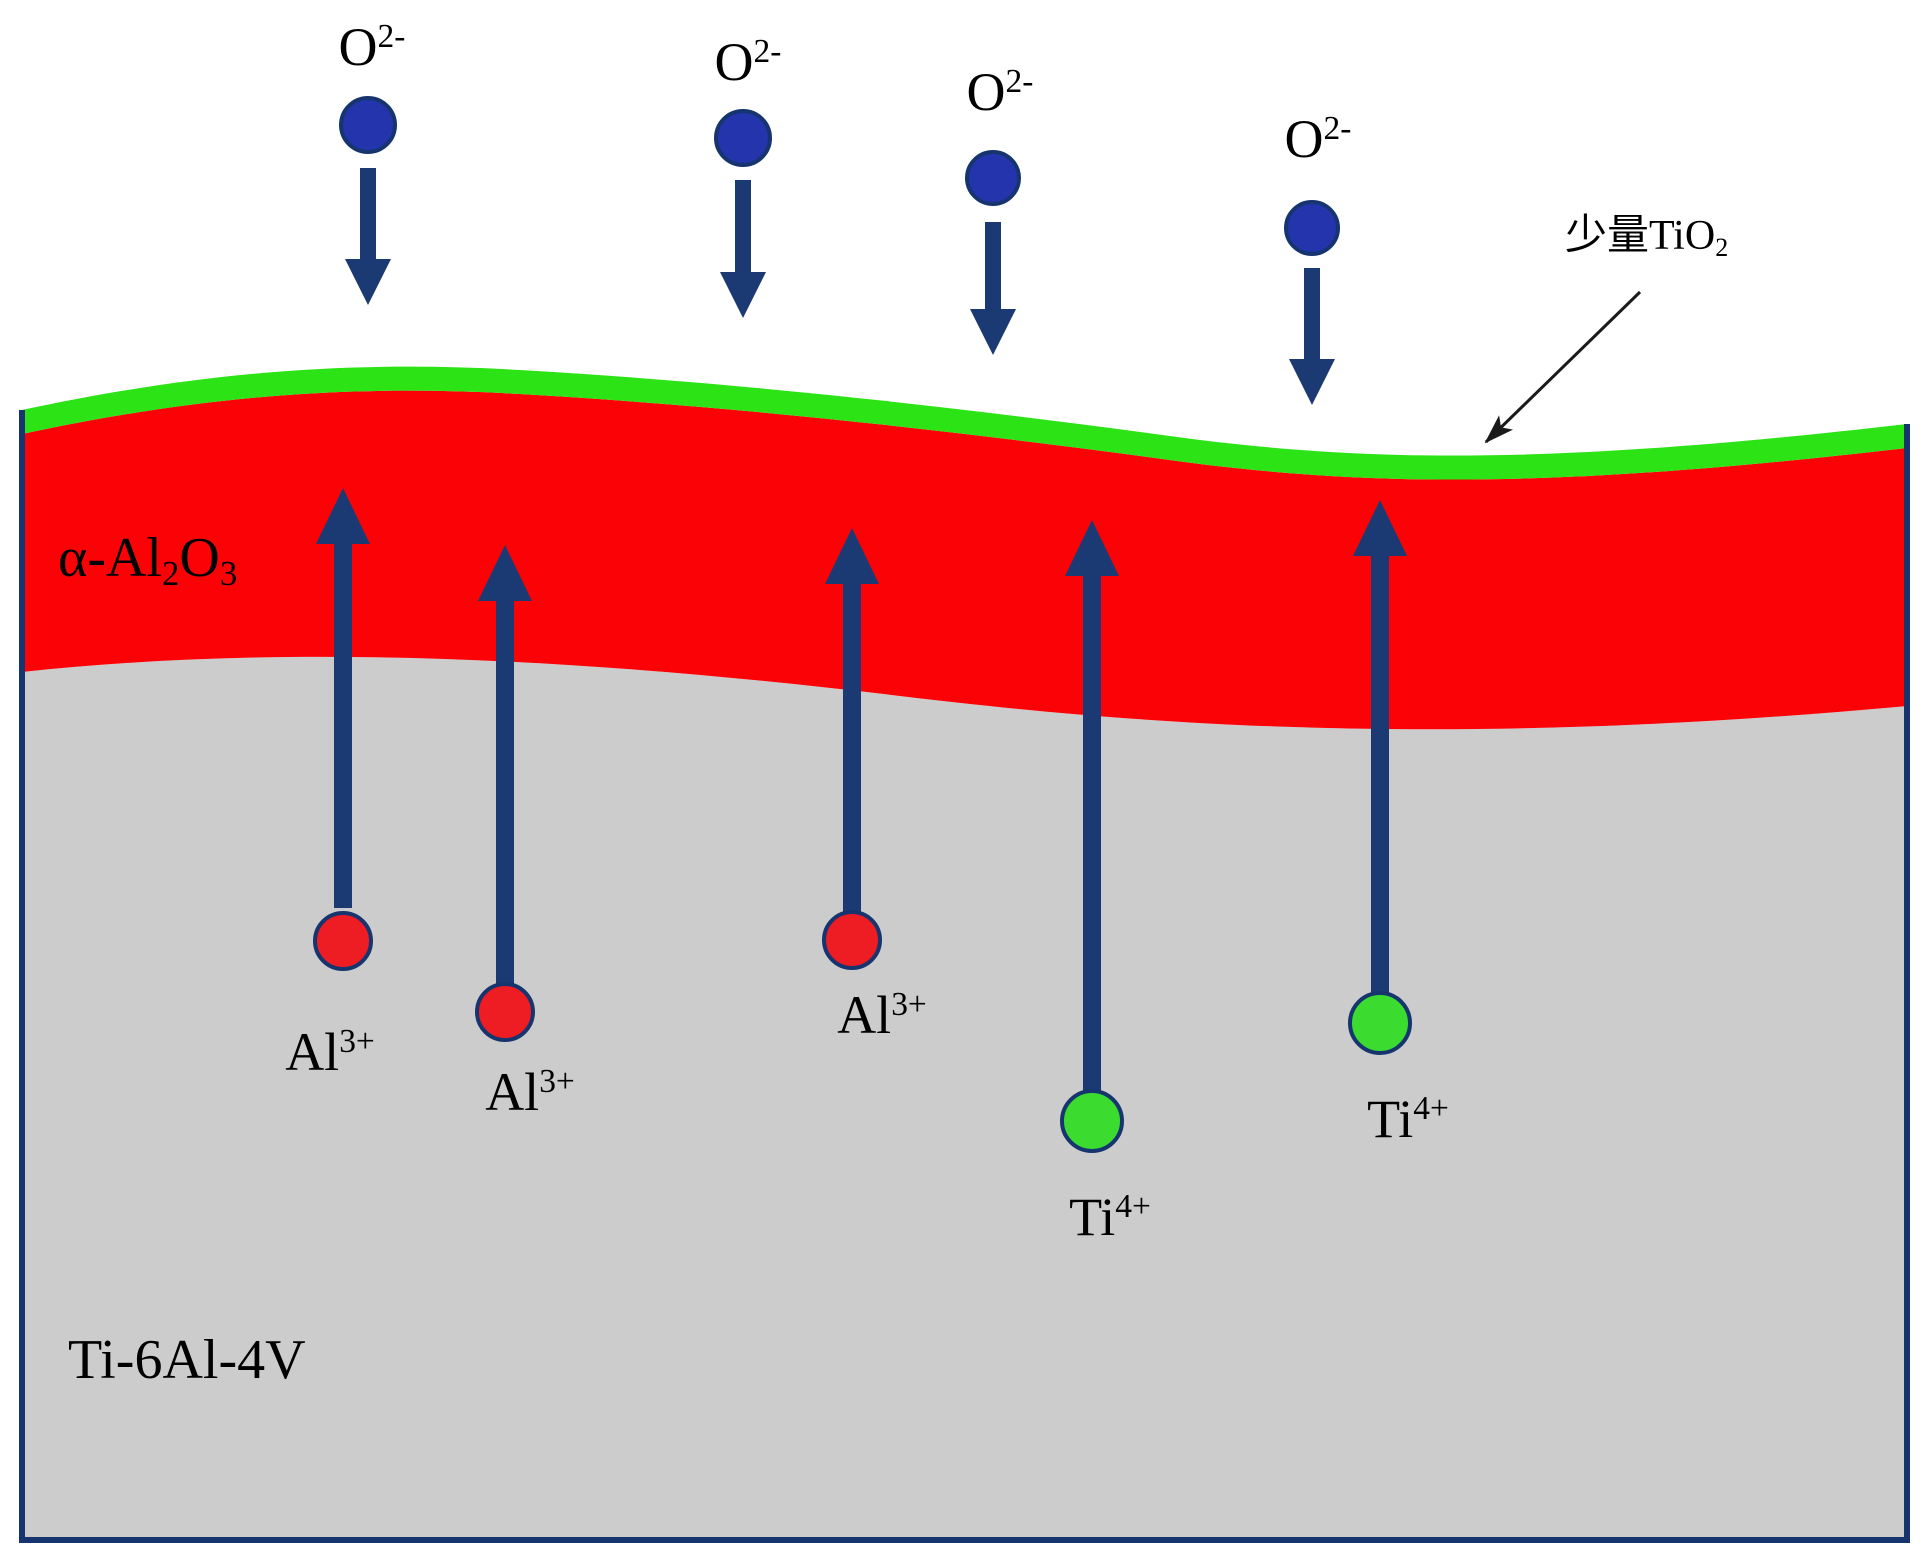 The image size is (1929, 1561). I want to click on tio2-layer, so click(964, 423).